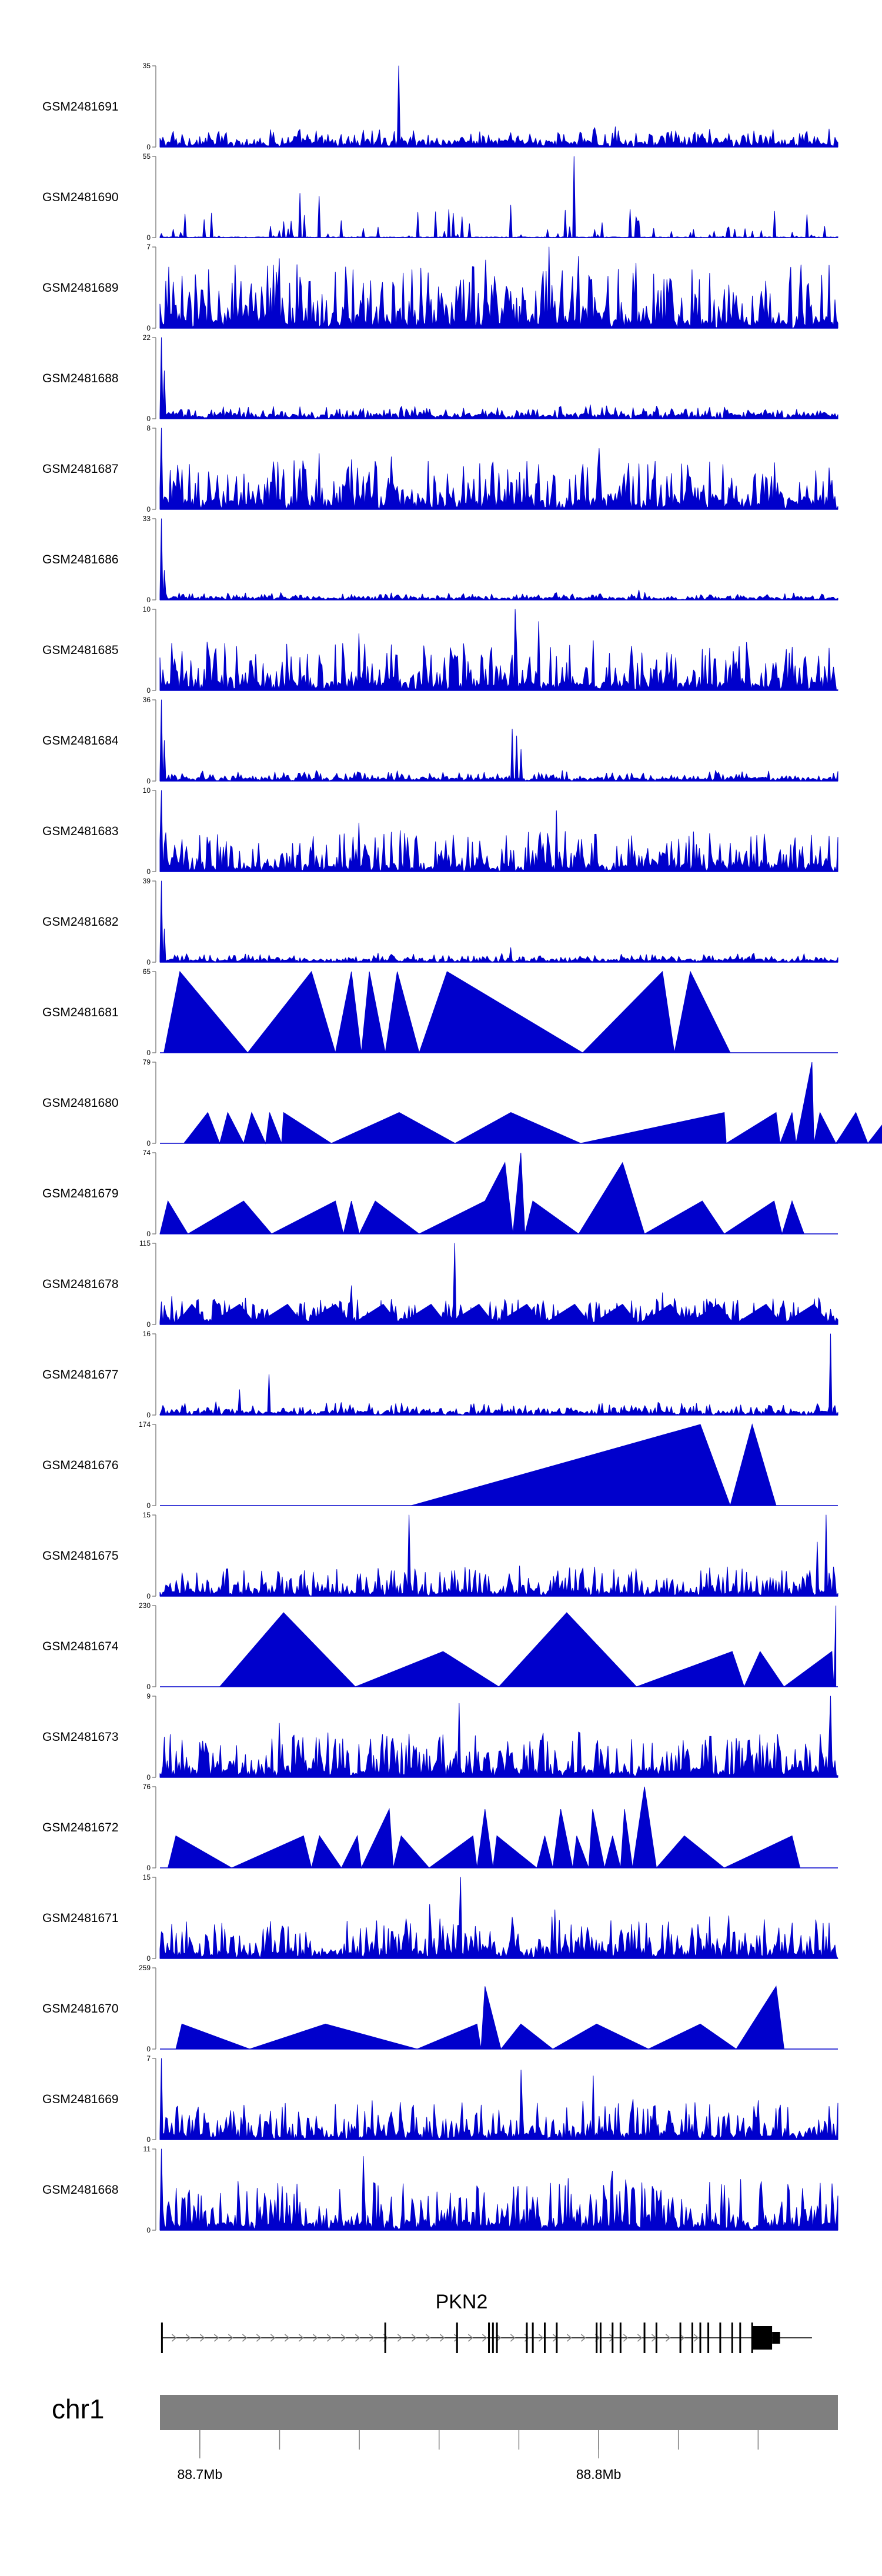 This screenshot has width=882, height=2576. Describe the element at coordinates (499, 2412) in the screenshot. I see `chromosome-ideogram-bar` at that location.